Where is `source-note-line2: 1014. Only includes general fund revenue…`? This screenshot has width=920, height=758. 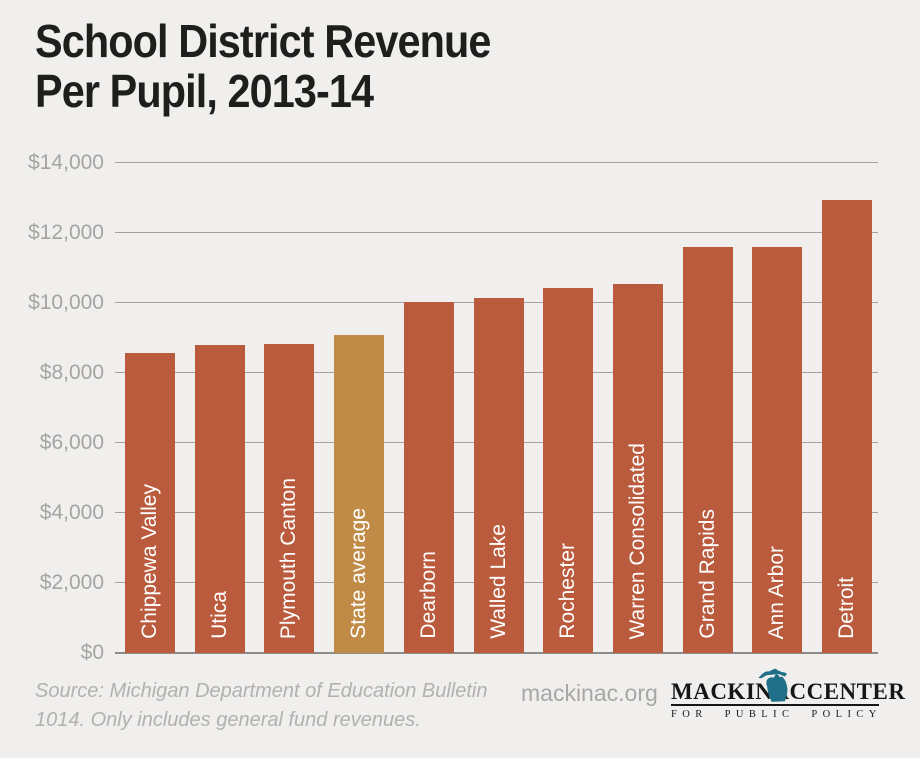 source-note-line2: 1014. Only includes general fund revenue… is located at coordinates (228, 720).